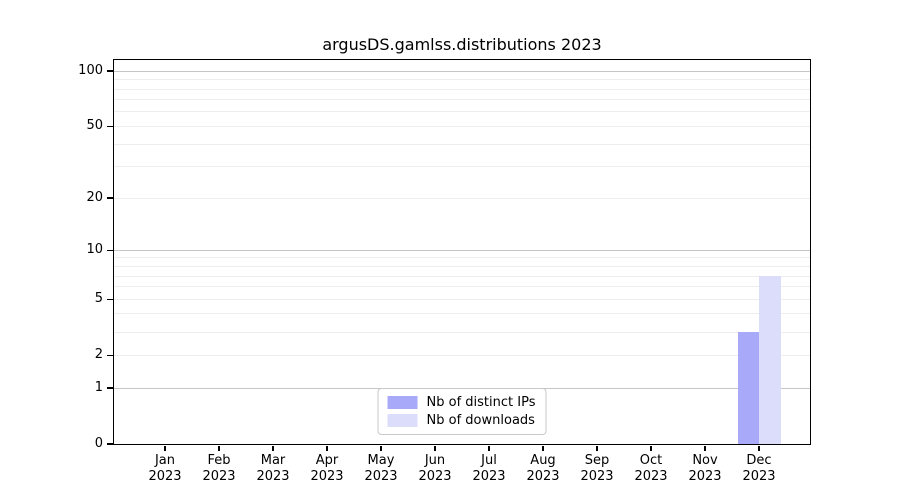  I want to click on legend-item-downloads: Nb of downloads, so click(461, 420).